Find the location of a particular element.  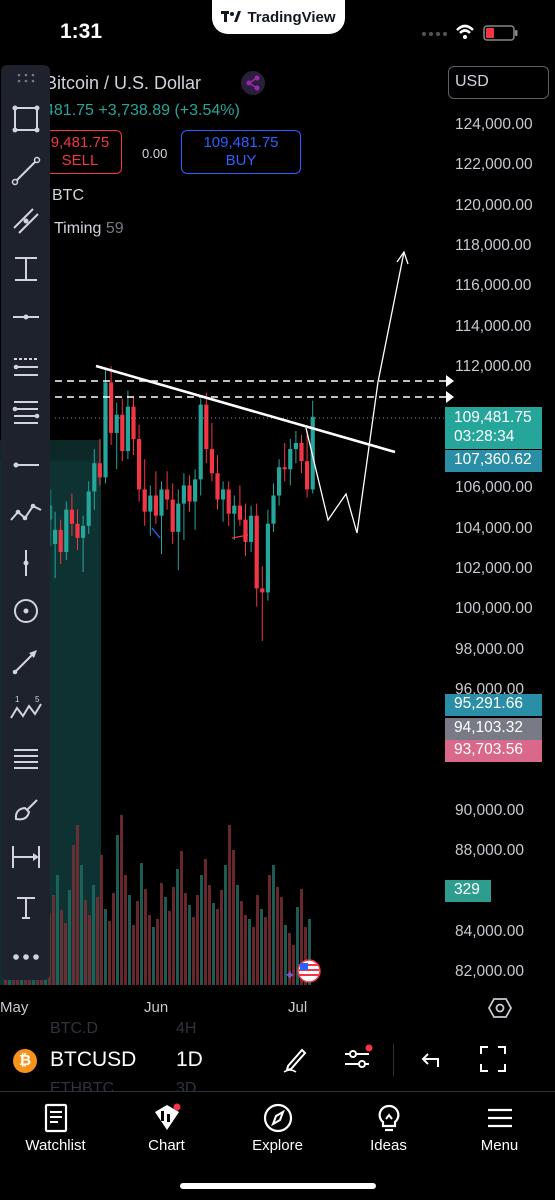

indicator-btc: BTC is located at coordinates (68, 195).